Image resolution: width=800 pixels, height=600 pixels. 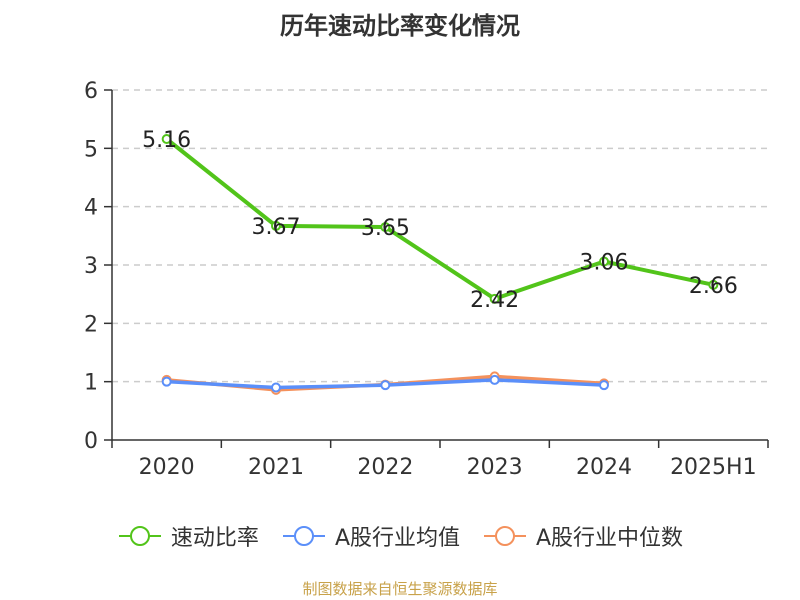 What do you see at coordinates (167, 467) in the screenshot?
I see `x-tick-label: 2020` at bounding box center [167, 467].